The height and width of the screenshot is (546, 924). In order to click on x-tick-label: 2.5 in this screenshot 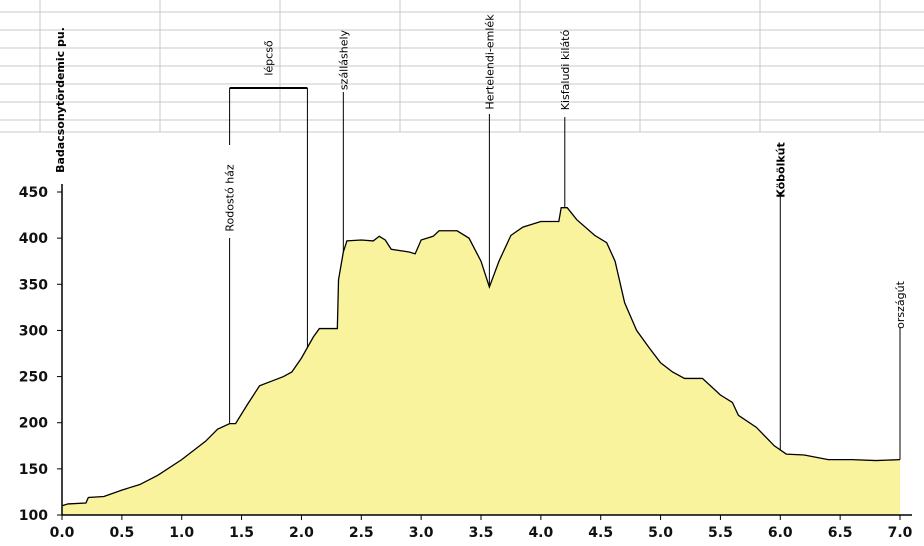, I will do `click(361, 533)`.